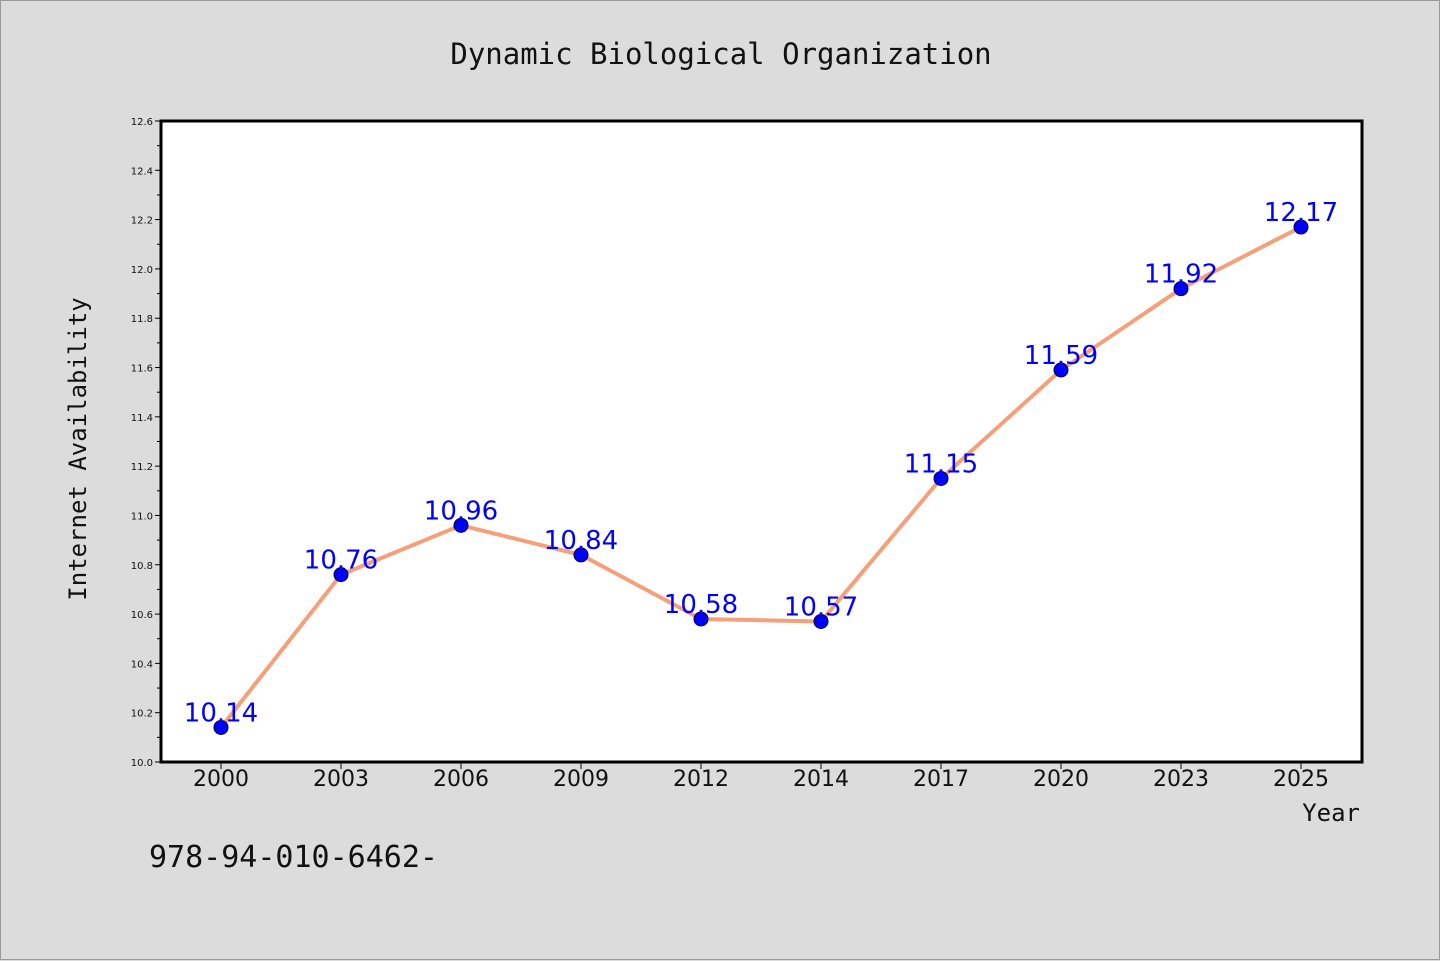 This screenshot has width=1440, height=961. What do you see at coordinates (142, 714) in the screenshot?
I see `y-tick-label: 10.2` at bounding box center [142, 714].